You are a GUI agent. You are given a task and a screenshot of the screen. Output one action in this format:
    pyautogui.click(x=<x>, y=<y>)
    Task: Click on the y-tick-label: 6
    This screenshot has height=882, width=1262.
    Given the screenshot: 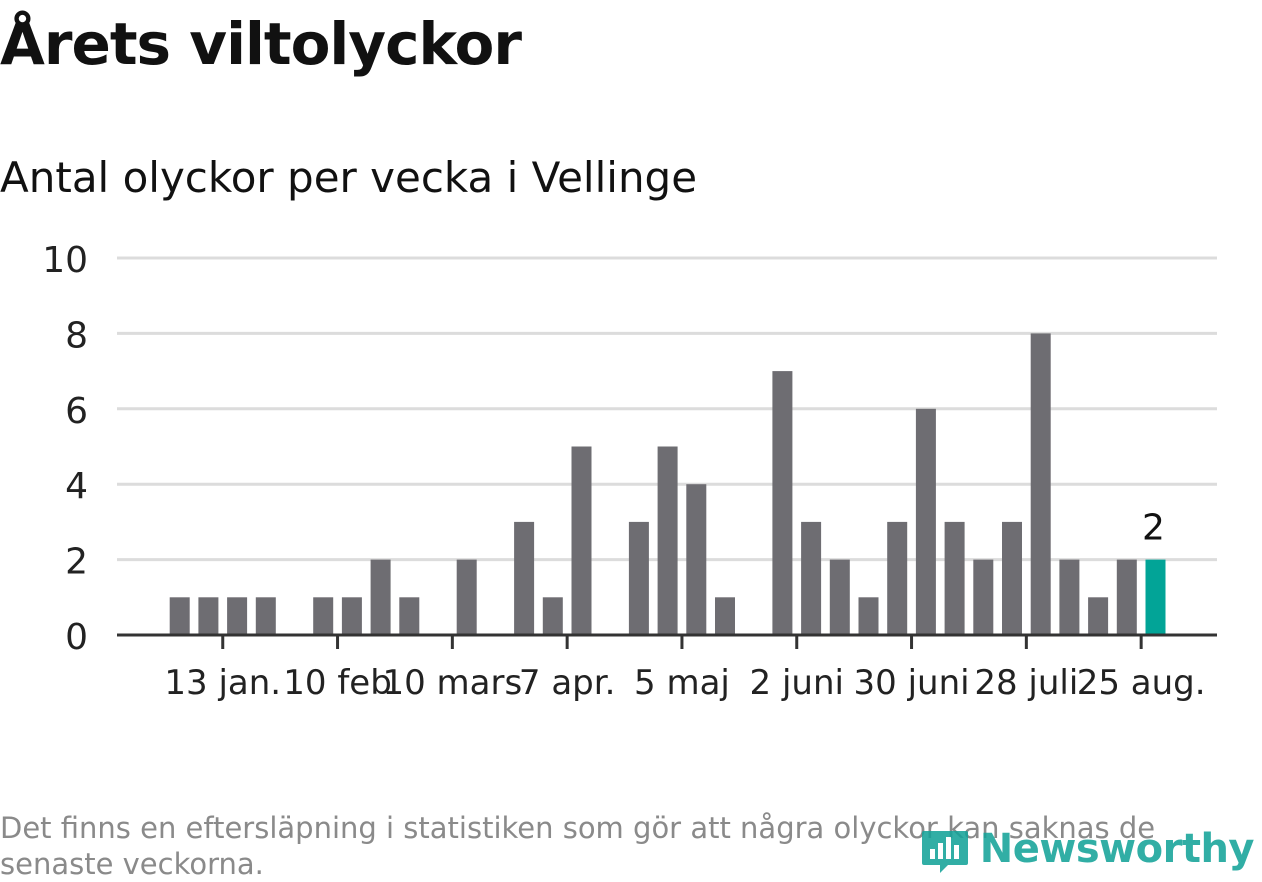 What is the action you would take?
    pyautogui.click(x=76, y=411)
    